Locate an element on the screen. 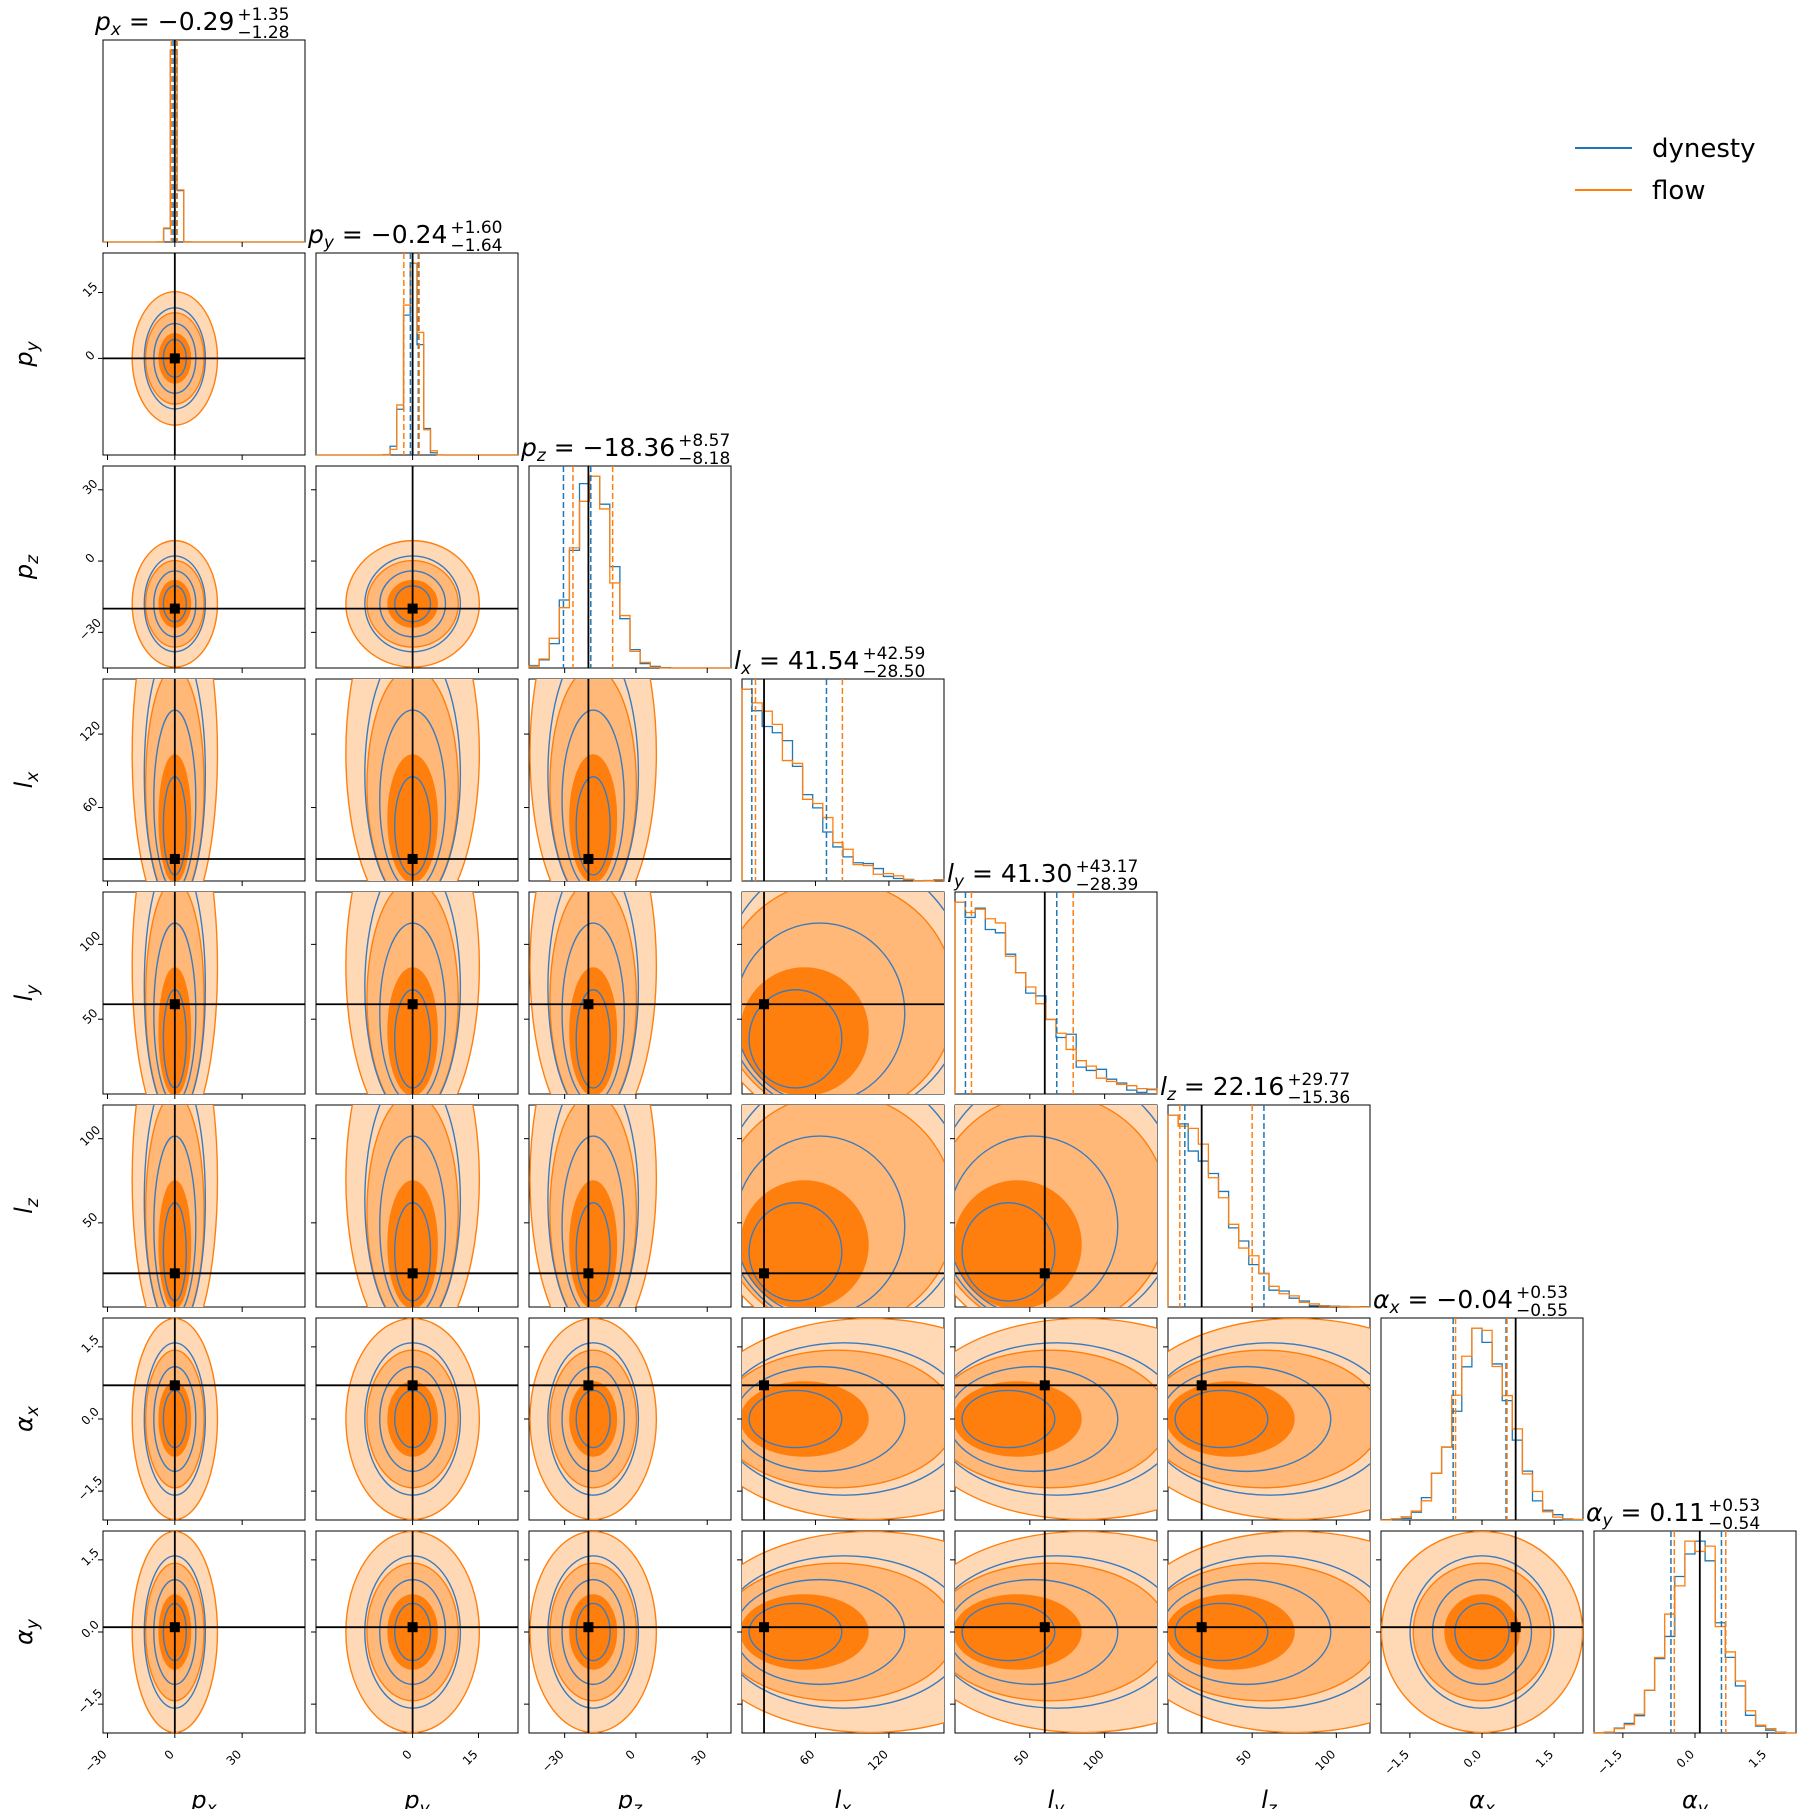 This screenshot has width=1809, height=1809. diag-title-alpha_y: αy = 0.11 is located at coordinates (1645, 1514).